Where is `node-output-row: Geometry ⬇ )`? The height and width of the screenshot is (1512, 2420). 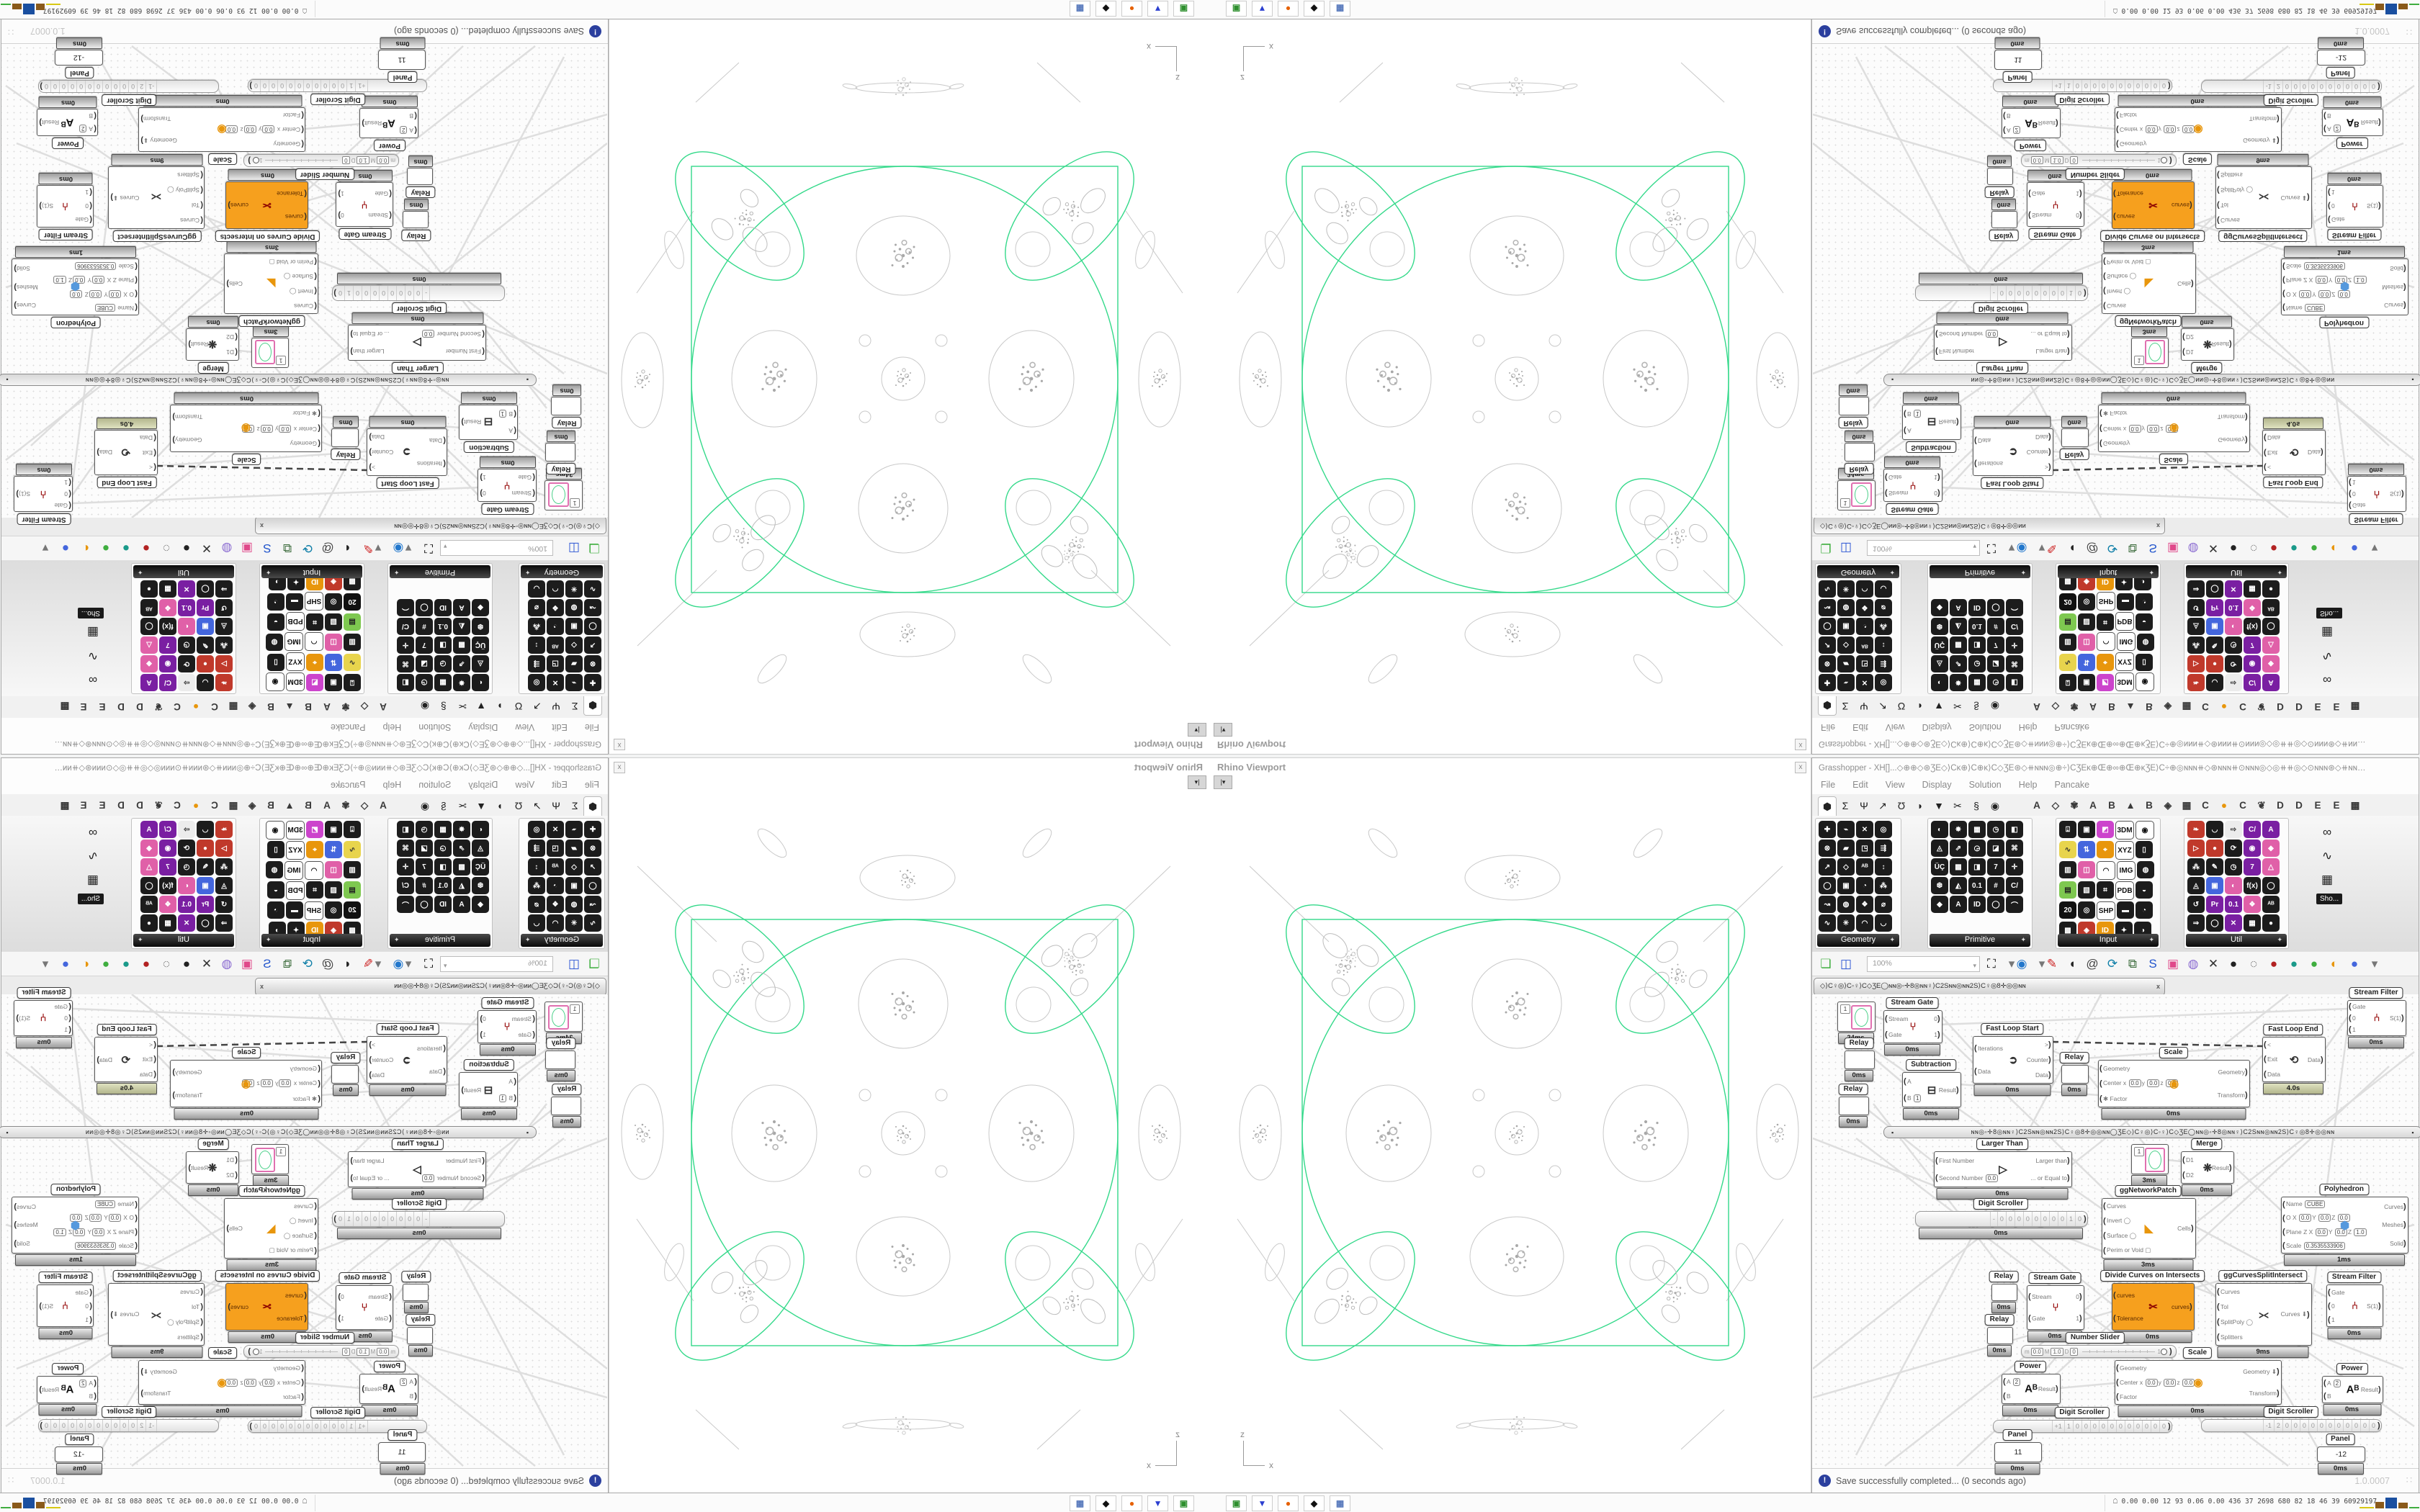
node-output-row: Geometry ⬇ ) is located at coordinates (158, 140).